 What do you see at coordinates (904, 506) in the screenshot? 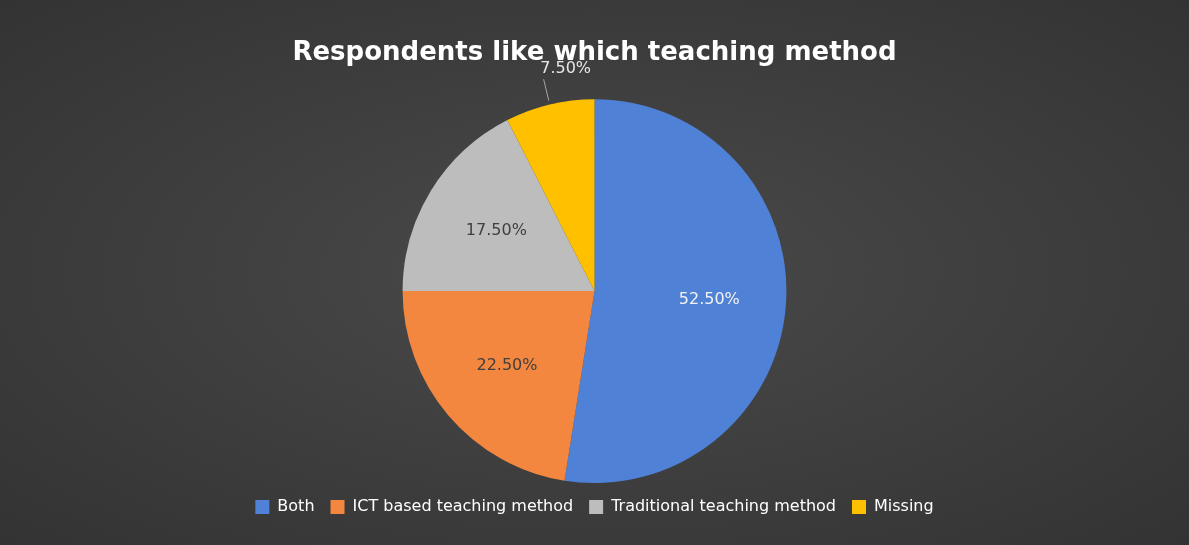
I see `legend-label: Missing` at bounding box center [904, 506].